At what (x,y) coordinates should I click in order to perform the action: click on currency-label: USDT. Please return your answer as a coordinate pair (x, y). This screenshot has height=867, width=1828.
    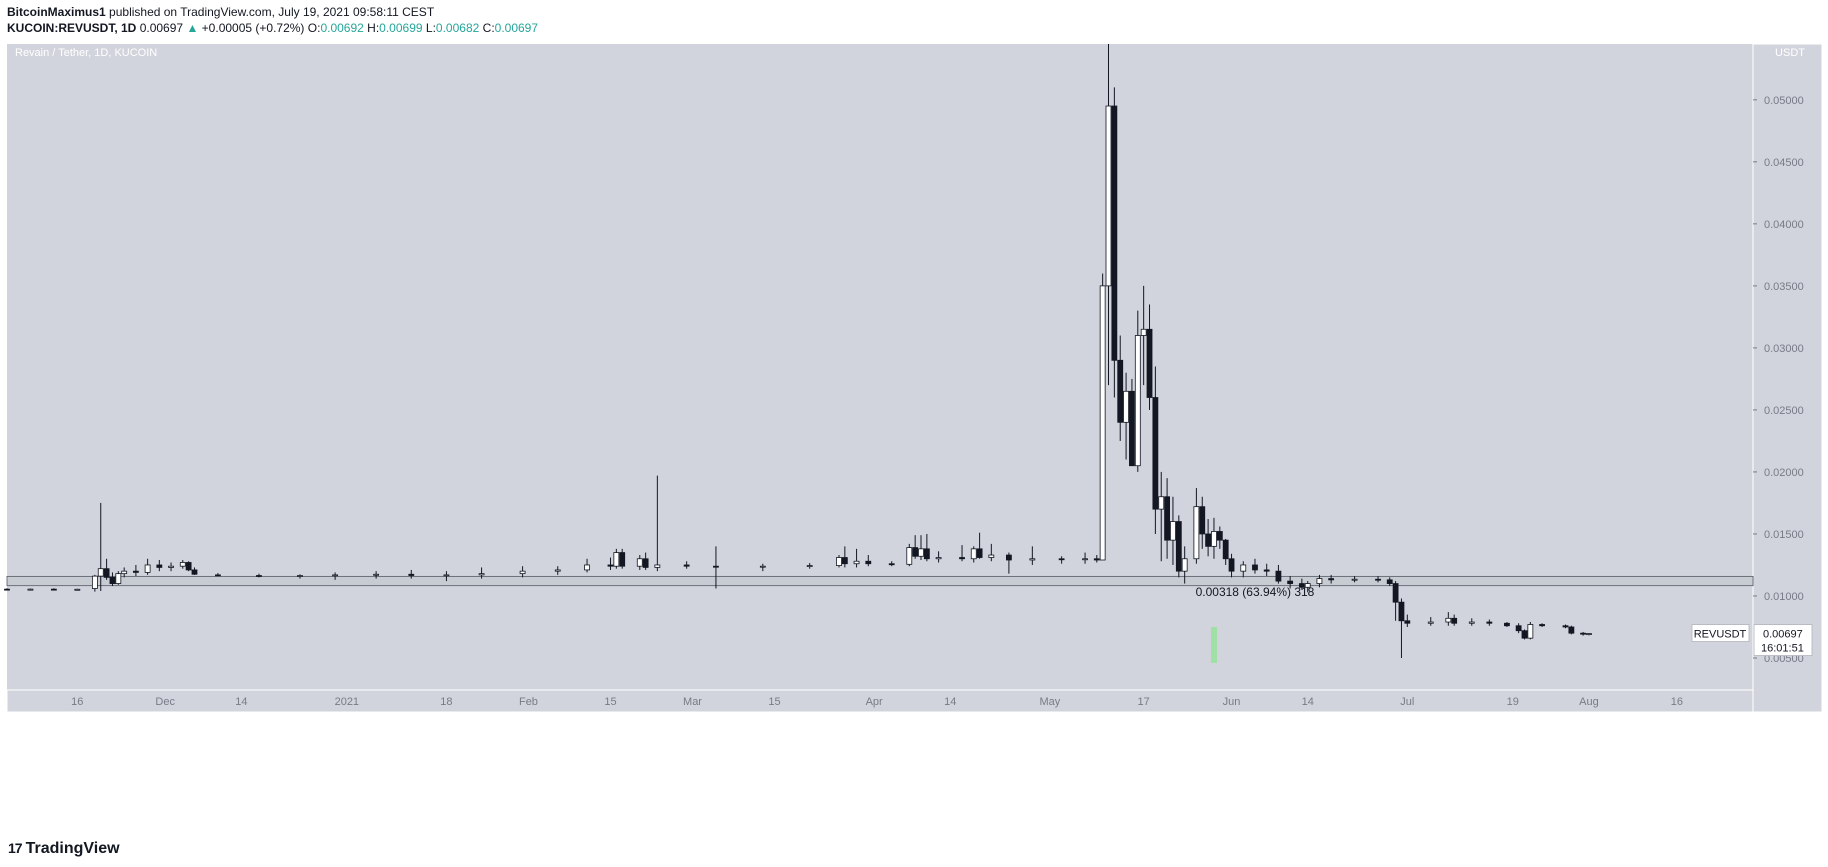
    Looking at the image, I should click on (1790, 53).